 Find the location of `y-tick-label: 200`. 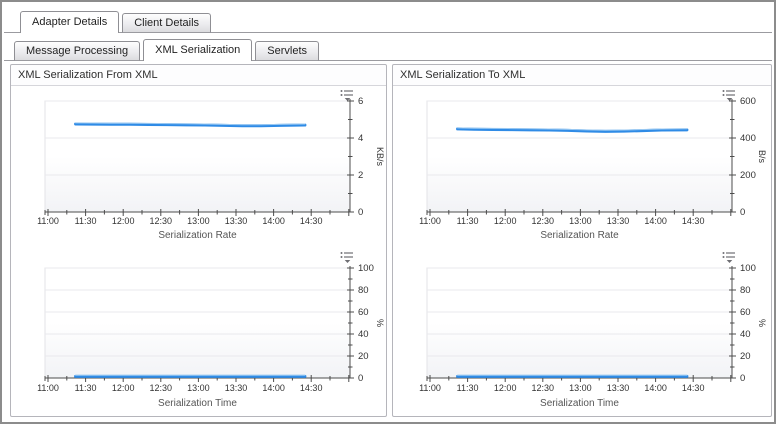

y-tick-label: 200 is located at coordinates (748, 175).